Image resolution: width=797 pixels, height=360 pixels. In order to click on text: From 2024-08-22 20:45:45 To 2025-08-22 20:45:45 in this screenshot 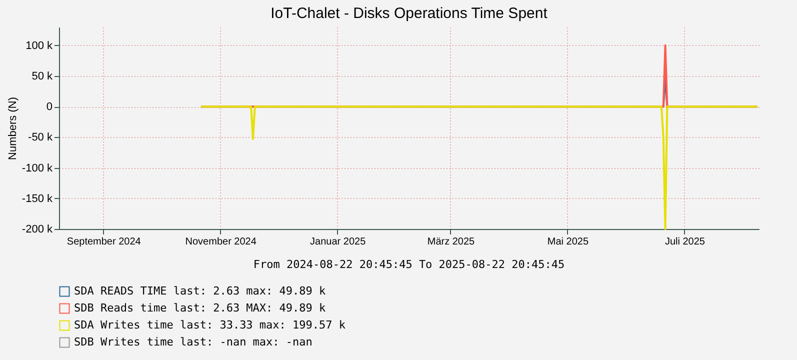, I will do `click(409, 264)`.